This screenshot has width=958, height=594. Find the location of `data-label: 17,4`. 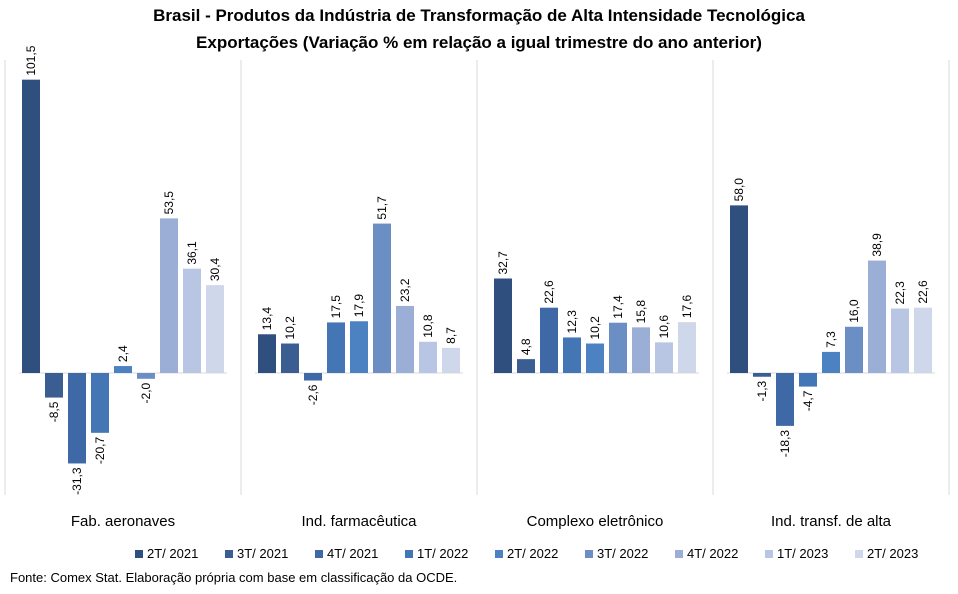

data-label: 17,4 is located at coordinates (618, 307).